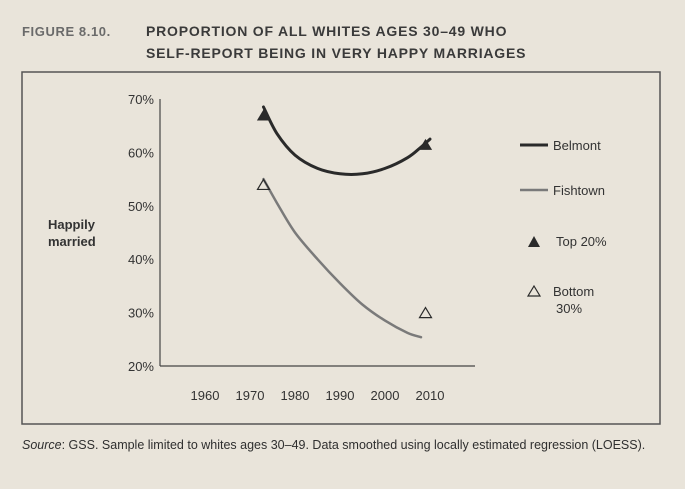  What do you see at coordinates (141, 313) in the screenshot?
I see `y-tick-label: 30%` at bounding box center [141, 313].